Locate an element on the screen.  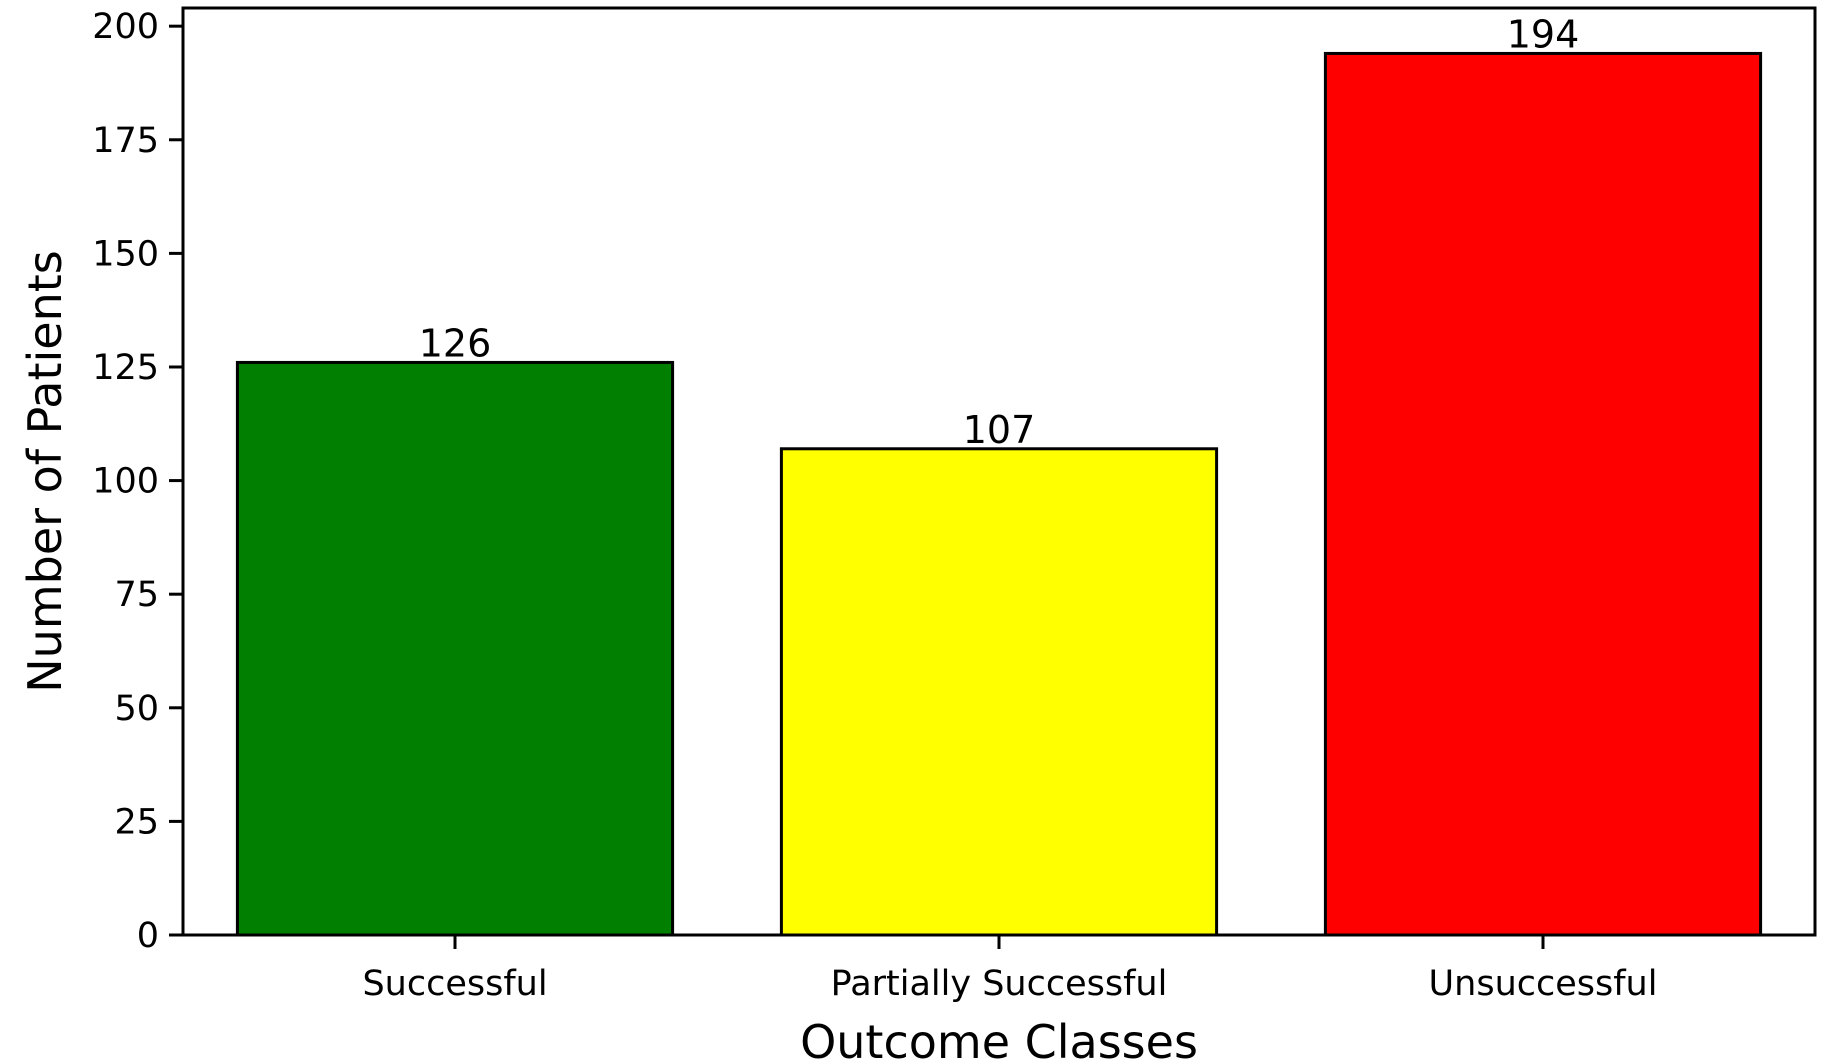
y-tick-label: 125 is located at coordinates (125, 368).